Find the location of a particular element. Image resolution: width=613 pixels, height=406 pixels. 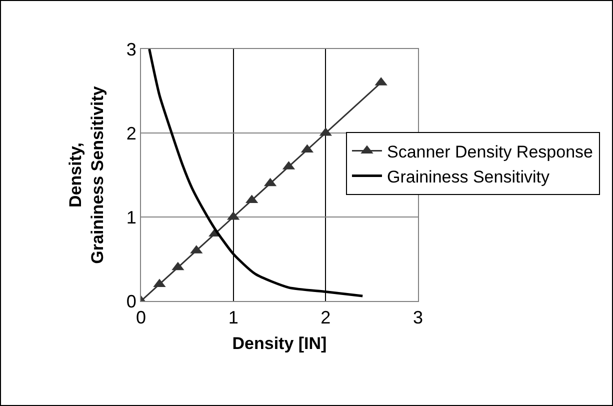

x-tick-label: 1 is located at coordinates (233, 318).